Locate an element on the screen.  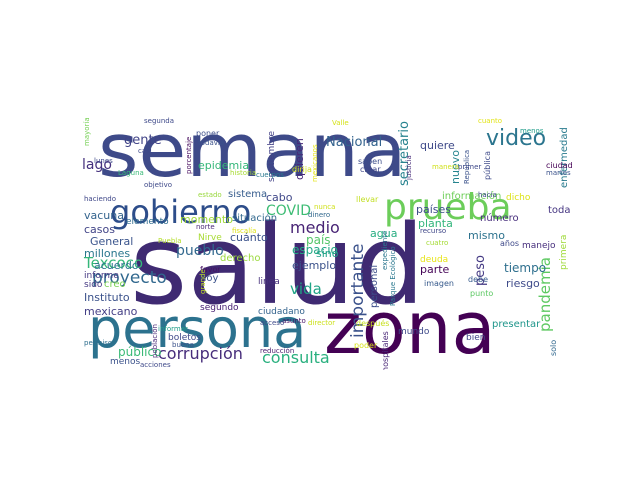
word-momento: momento is located at coordinates (206, 219).